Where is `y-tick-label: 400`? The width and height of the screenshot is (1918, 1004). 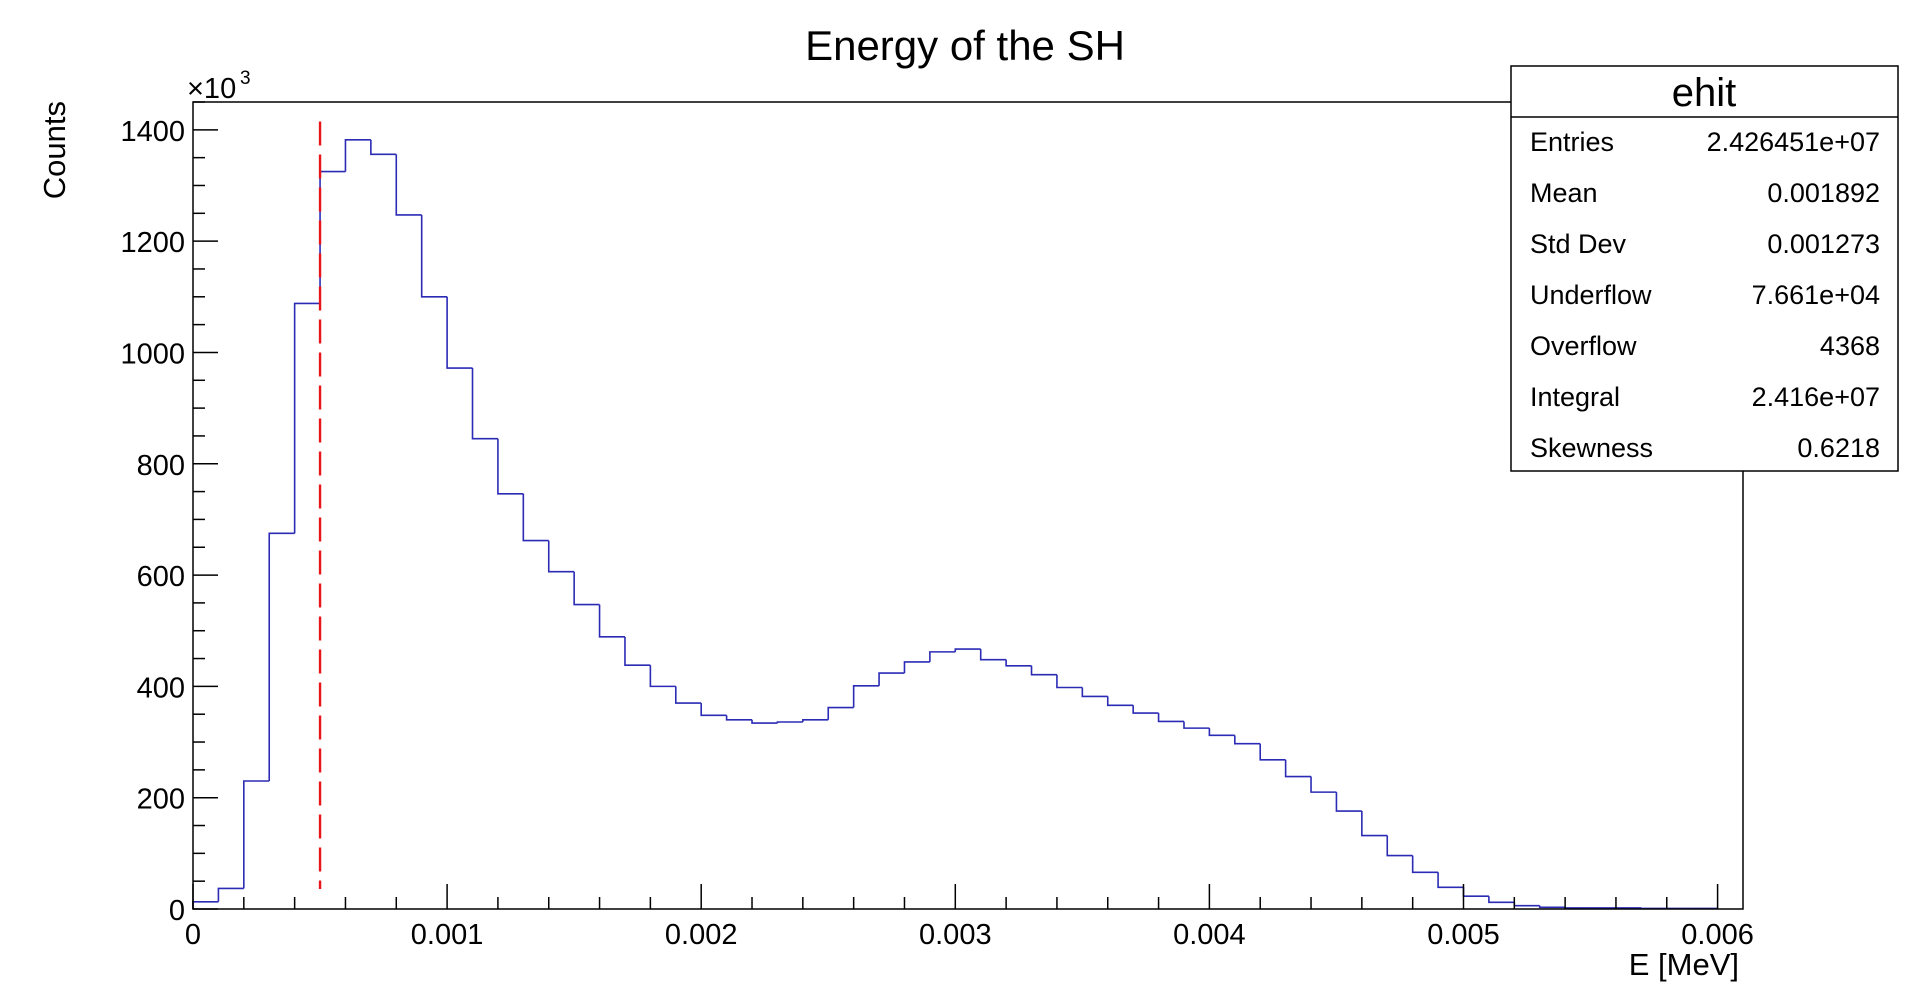 y-tick-label: 400 is located at coordinates (161, 688).